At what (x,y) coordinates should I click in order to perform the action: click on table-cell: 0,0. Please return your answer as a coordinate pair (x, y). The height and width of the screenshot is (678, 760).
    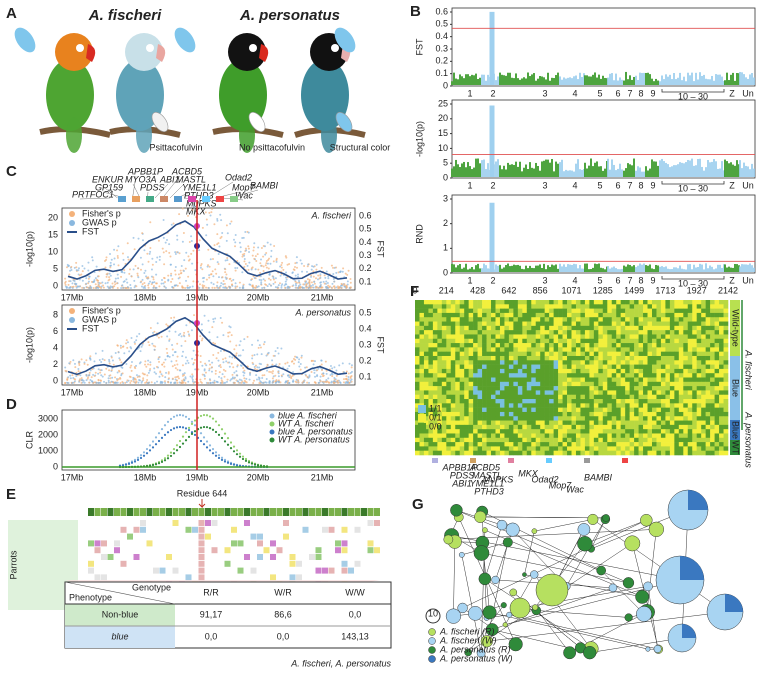
    Looking at the image, I should click on (355, 614).